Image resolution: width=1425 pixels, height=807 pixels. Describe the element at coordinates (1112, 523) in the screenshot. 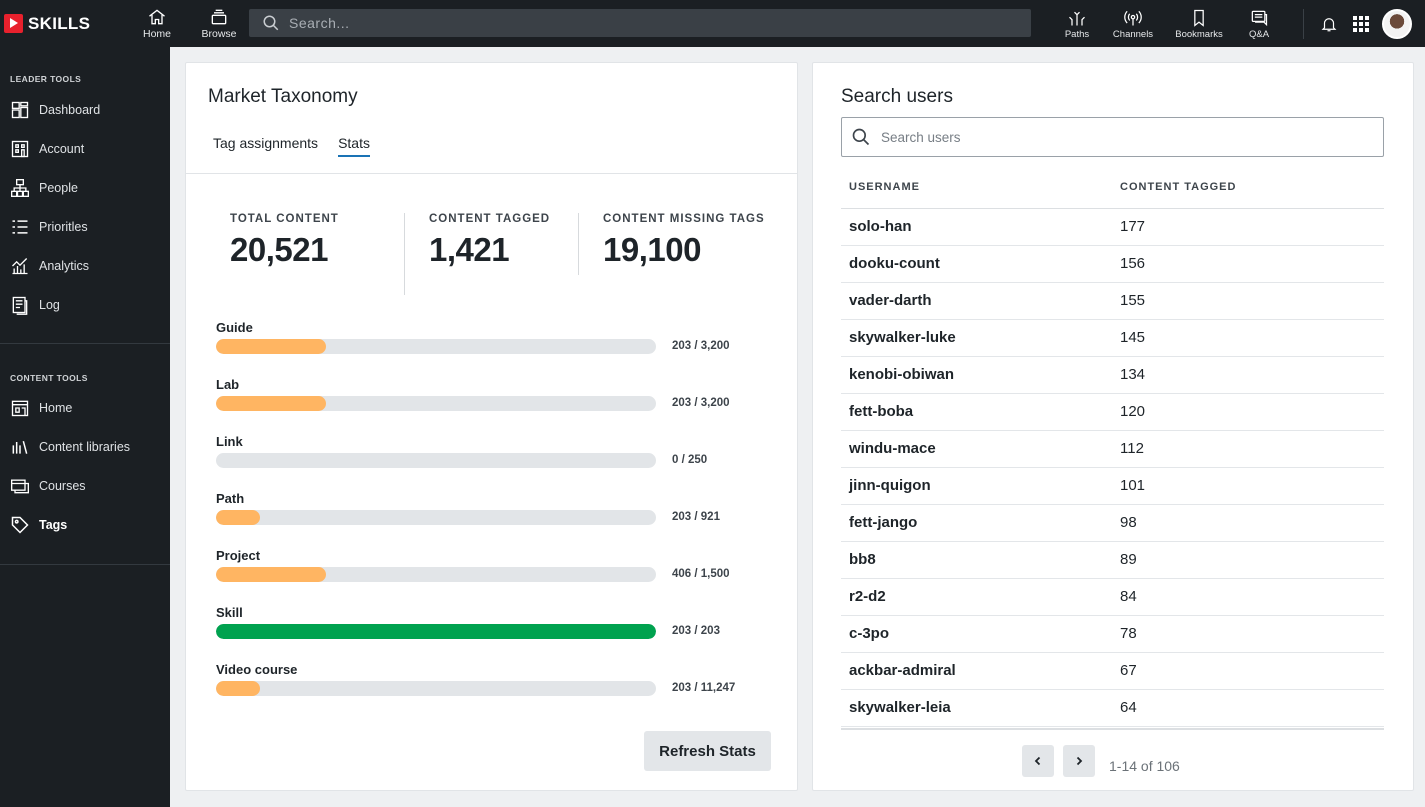

I see `table-row: fett-jango 98` at that location.